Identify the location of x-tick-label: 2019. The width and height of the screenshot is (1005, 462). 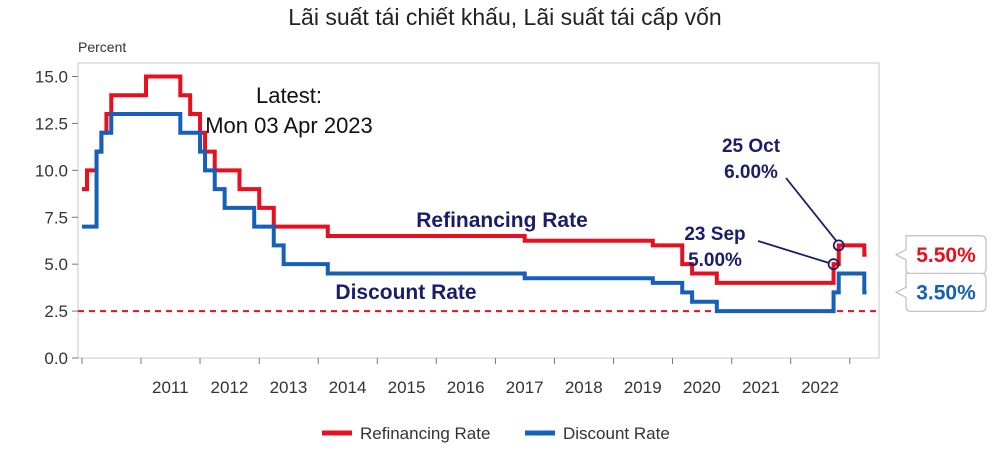
(643, 387).